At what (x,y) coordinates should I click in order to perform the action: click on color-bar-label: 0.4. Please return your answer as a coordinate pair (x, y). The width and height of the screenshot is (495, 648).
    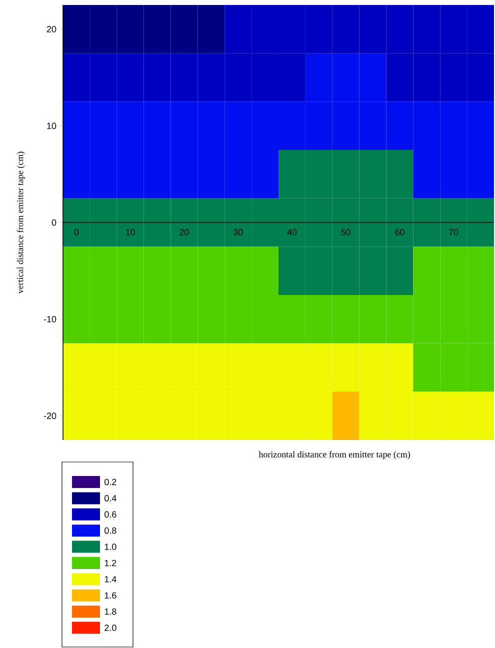
    Looking at the image, I should click on (110, 498).